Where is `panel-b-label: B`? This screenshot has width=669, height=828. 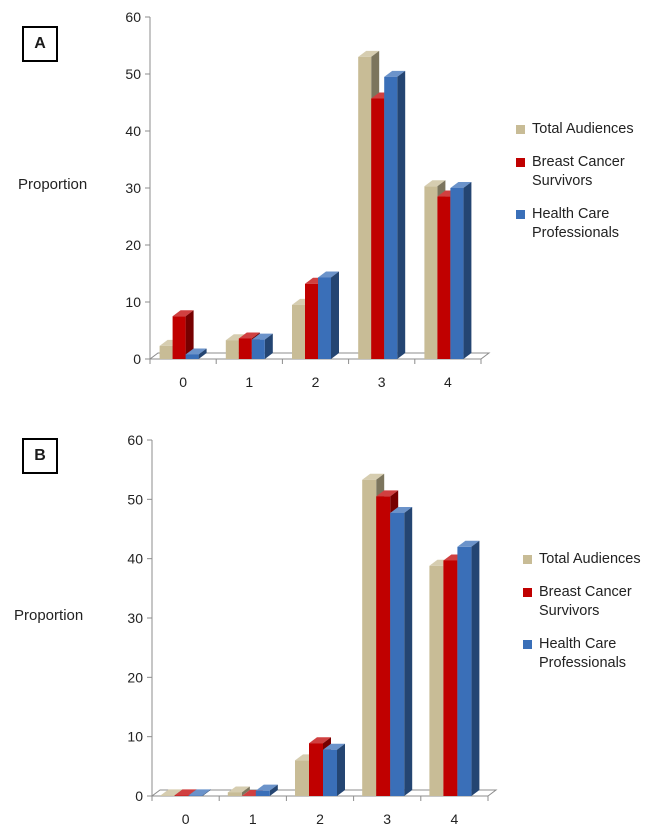
panel-b-label: B is located at coordinates (40, 456).